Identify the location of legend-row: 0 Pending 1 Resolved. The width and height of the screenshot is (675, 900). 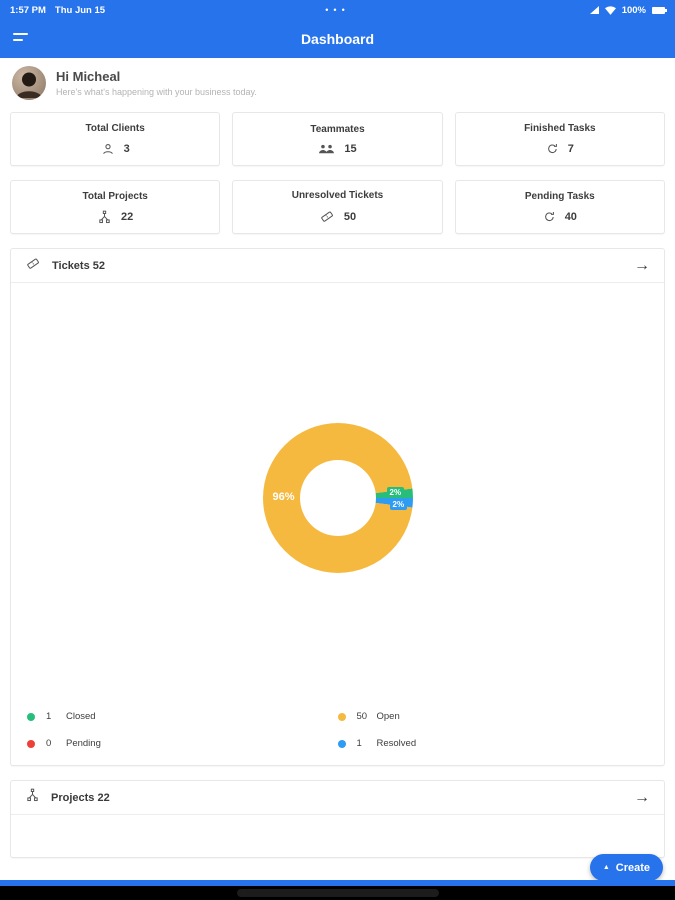
(337, 743).